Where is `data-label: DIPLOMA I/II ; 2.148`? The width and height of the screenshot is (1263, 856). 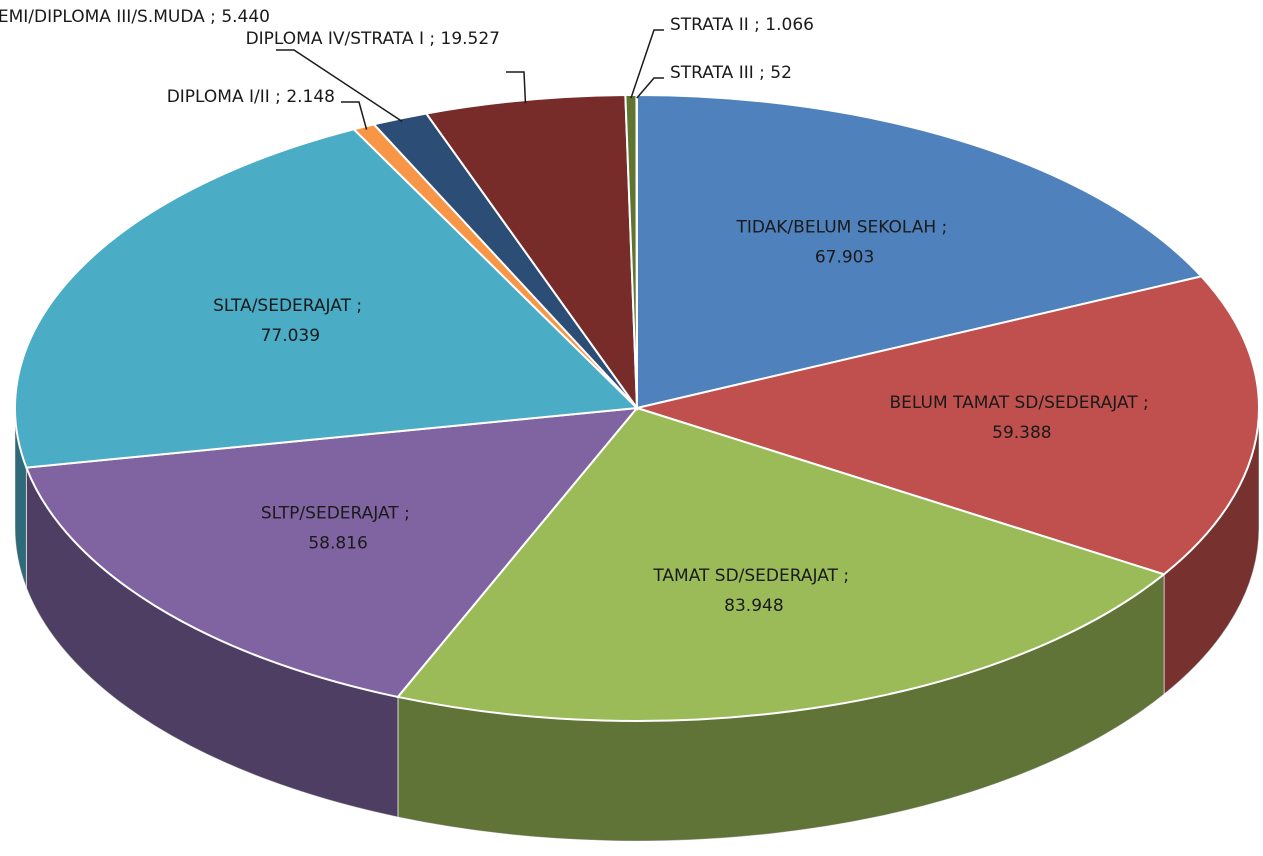 data-label: DIPLOMA I/II ; 2.148 is located at coordinates (251, 97).